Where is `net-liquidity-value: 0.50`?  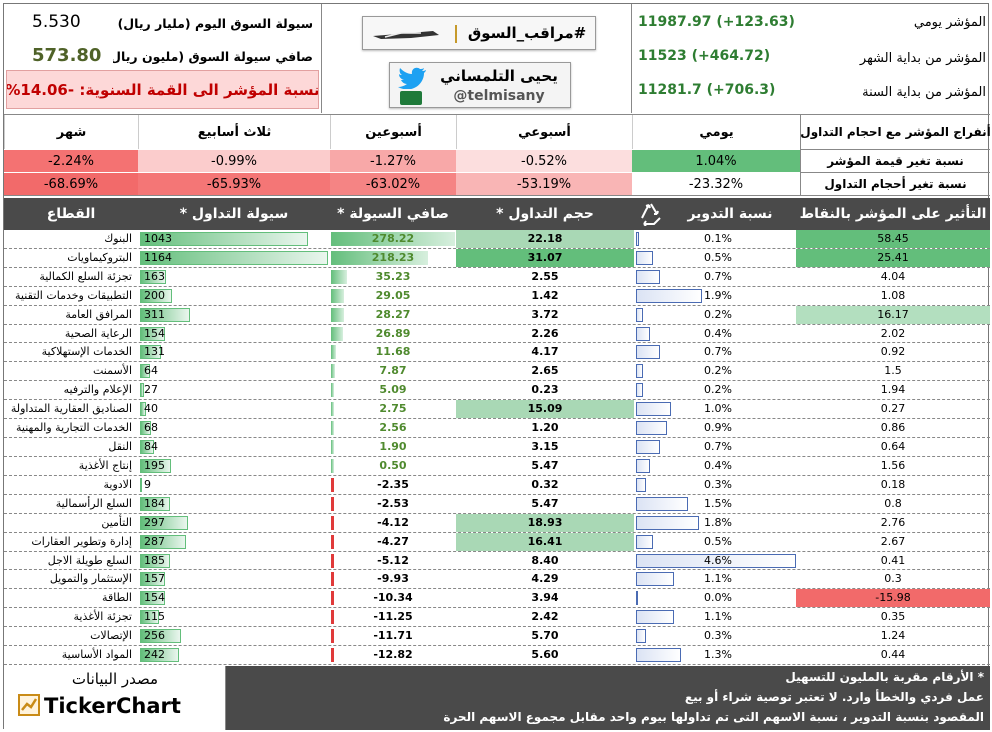
net-liquidity-value: 0.50 is located at coordinates (393, 465).